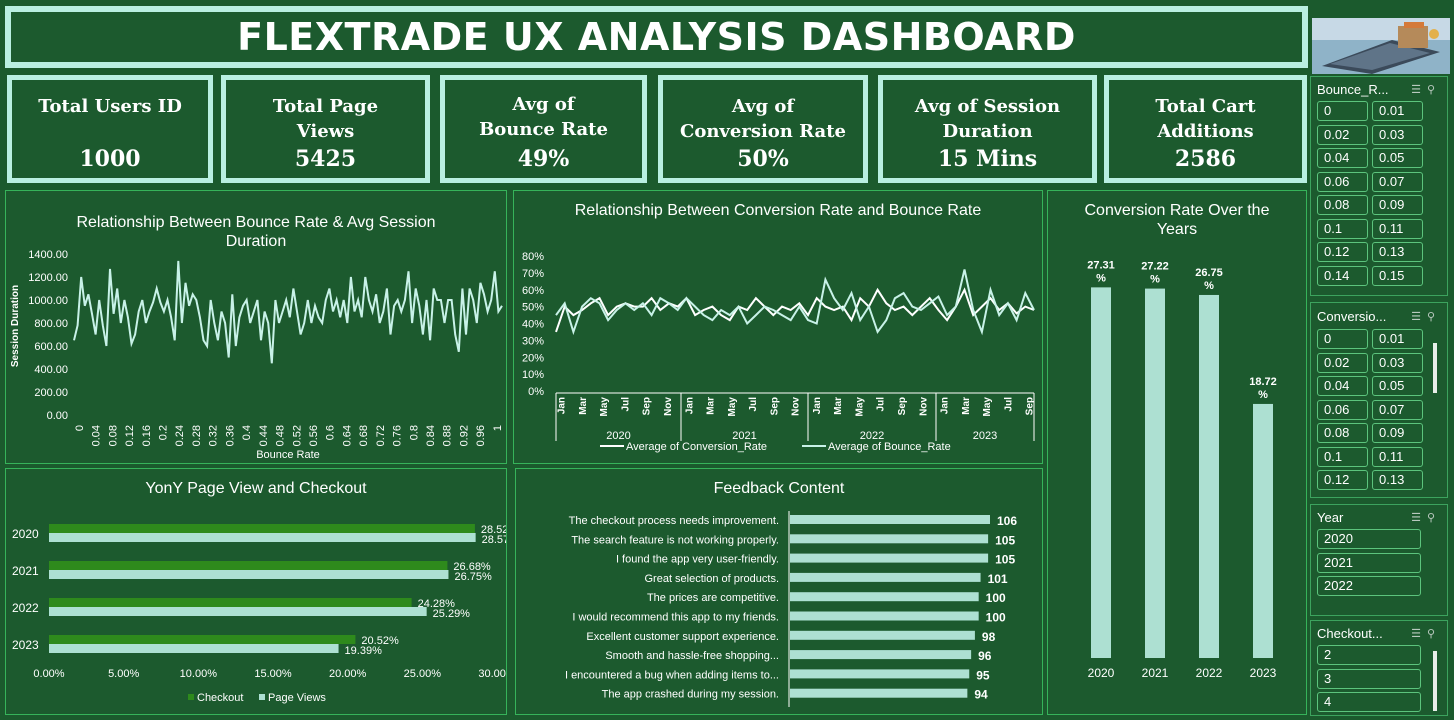 The width and height of the screenshot is (1454, 720). Describe the element at coordinates (763, 159) in the screenshot. I see `kpi-value: 50%` at that location.